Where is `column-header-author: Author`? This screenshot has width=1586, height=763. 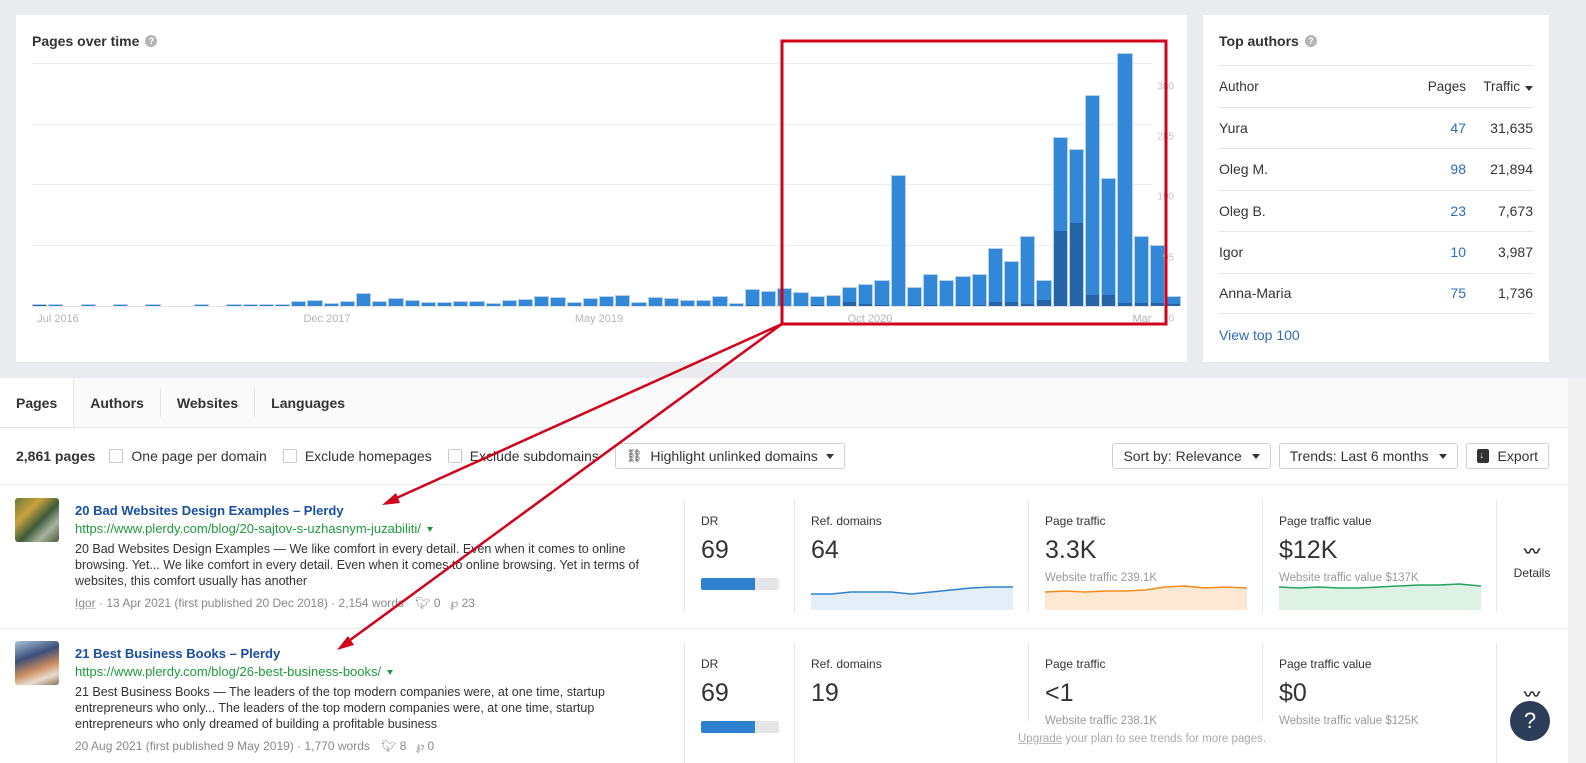
column-header-author: Author is located at coordinates (1239, 86).